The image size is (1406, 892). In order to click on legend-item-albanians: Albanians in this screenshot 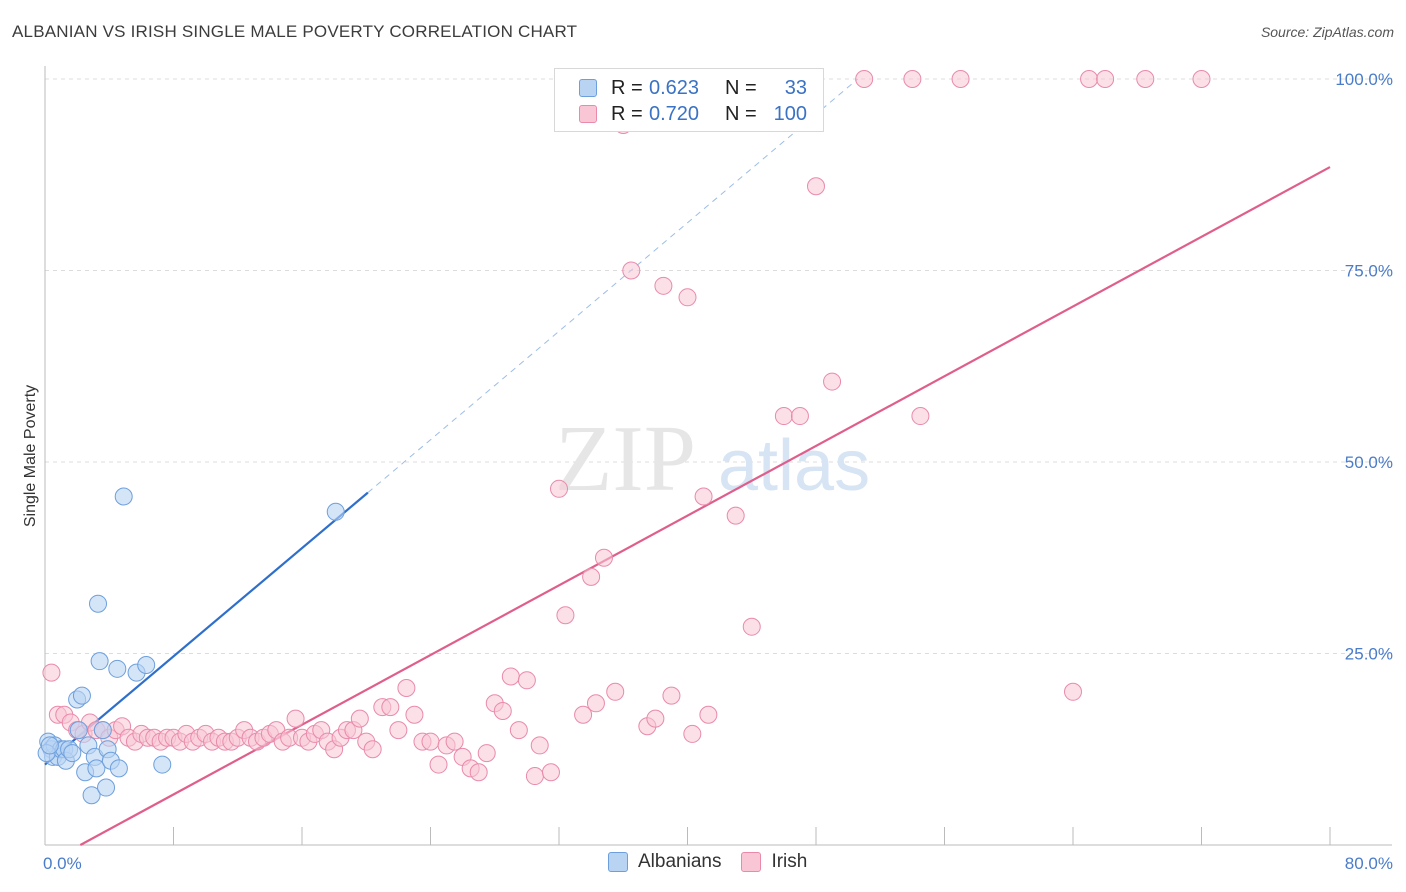, I will do `click(664, 862)`.